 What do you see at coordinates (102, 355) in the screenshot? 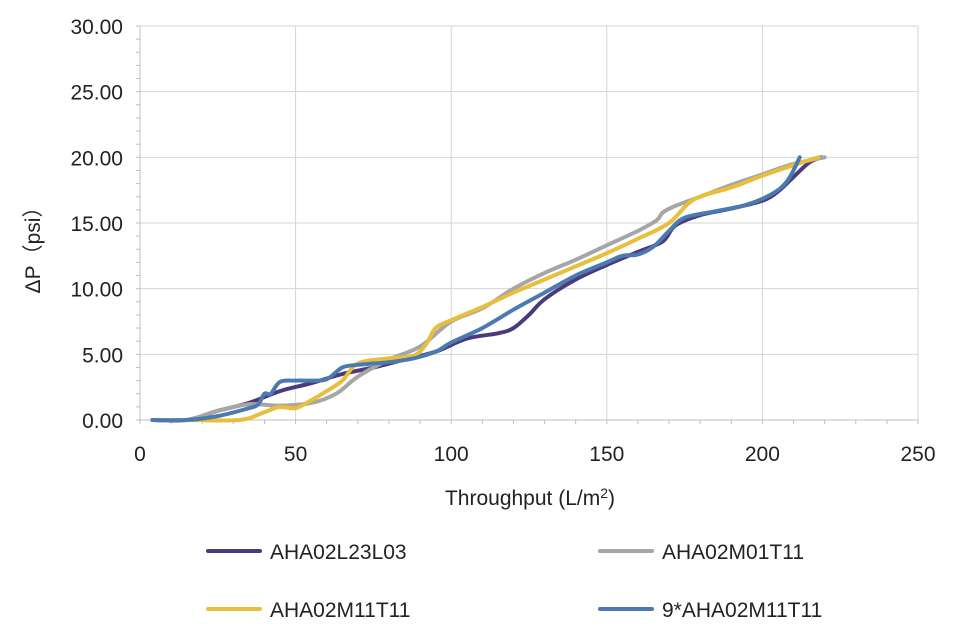
I see `y-tick-label: 5.00` at bounding box center [102, 355].